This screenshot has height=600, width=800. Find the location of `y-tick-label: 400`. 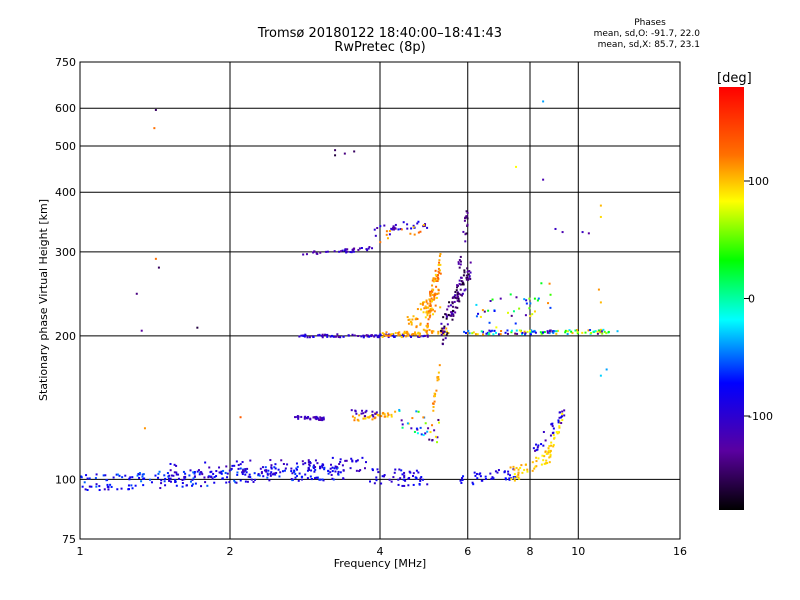

y-tick-label: 400 is located at coordinates (65, 192).